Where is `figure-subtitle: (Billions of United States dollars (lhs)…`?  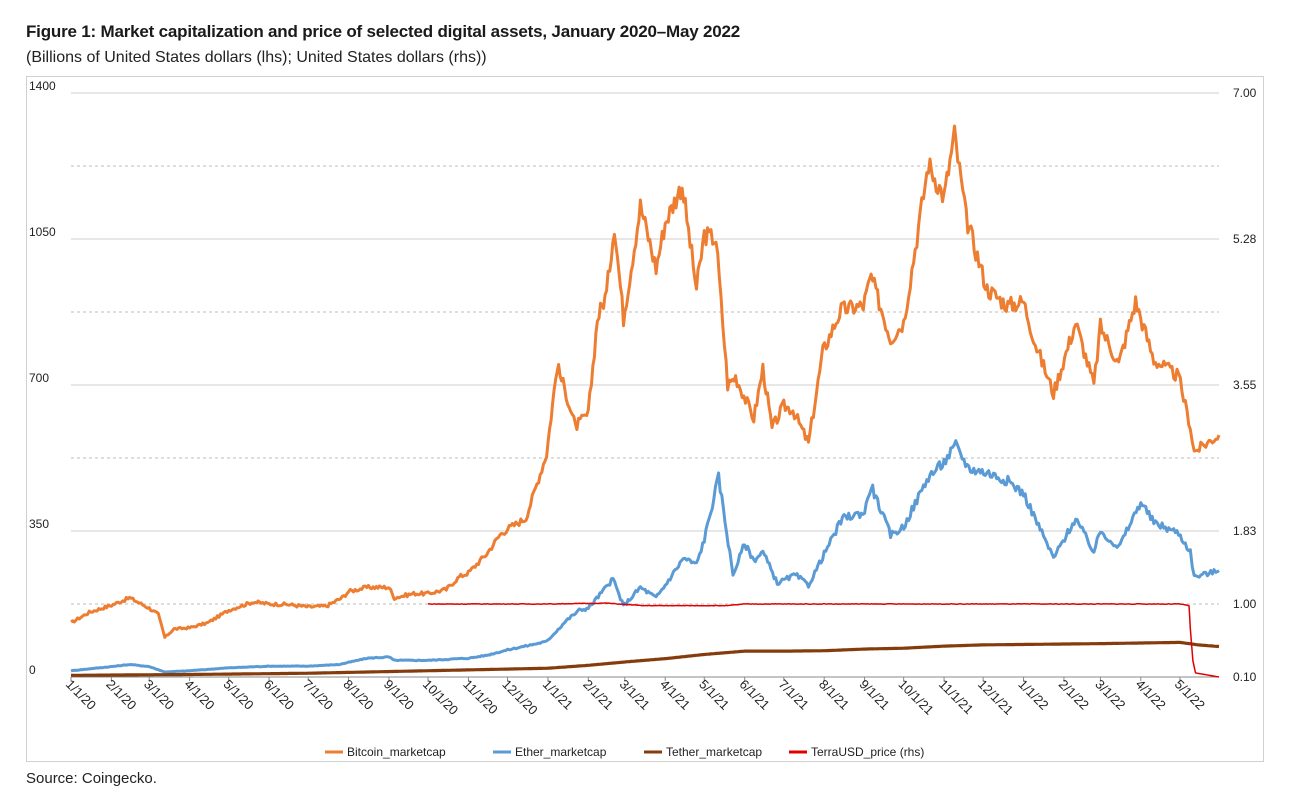 figure-subtitle: (Billions of United States dollars (lhs)… is located at coordinates (256, 57).